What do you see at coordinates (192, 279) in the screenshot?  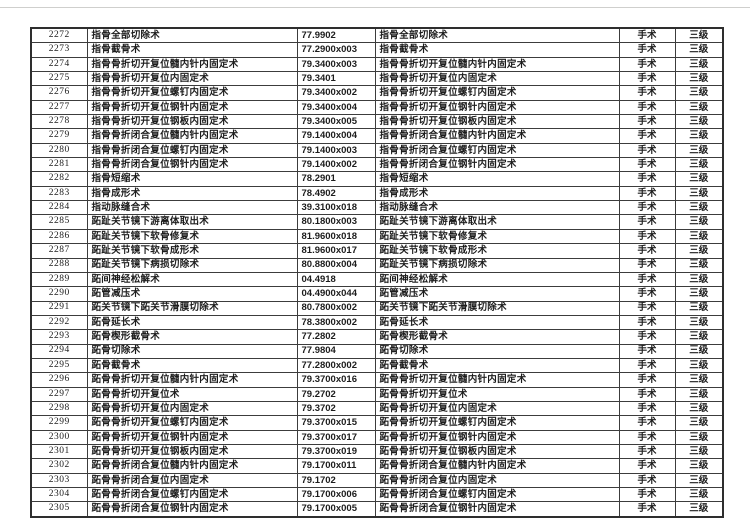 I see `procedure-name-cell: 跖间神经松解术` at bounding box center [192, 279].